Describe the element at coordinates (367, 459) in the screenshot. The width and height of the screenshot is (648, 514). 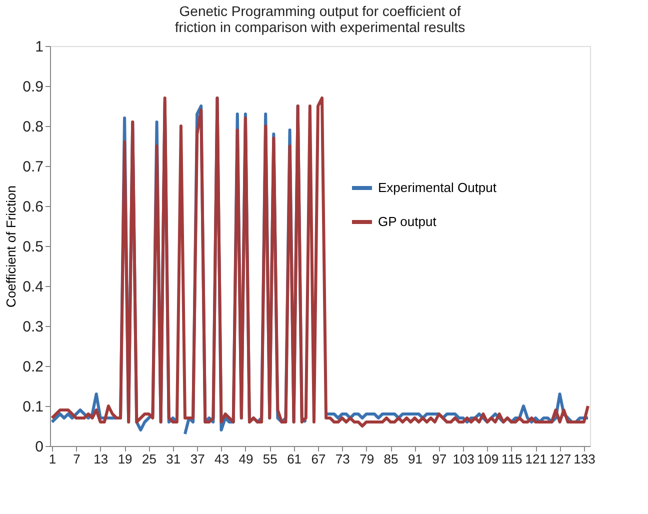
I see `x-tick-label: 79` at that location.